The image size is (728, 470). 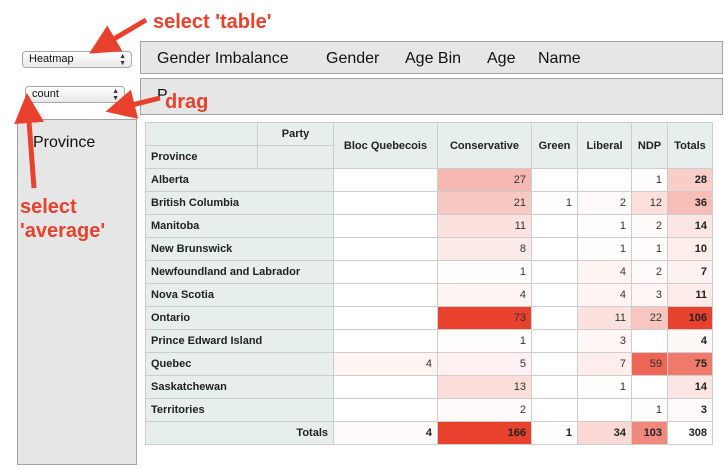 I want to click on unused-attributes-area, so click(x=431, y=57).